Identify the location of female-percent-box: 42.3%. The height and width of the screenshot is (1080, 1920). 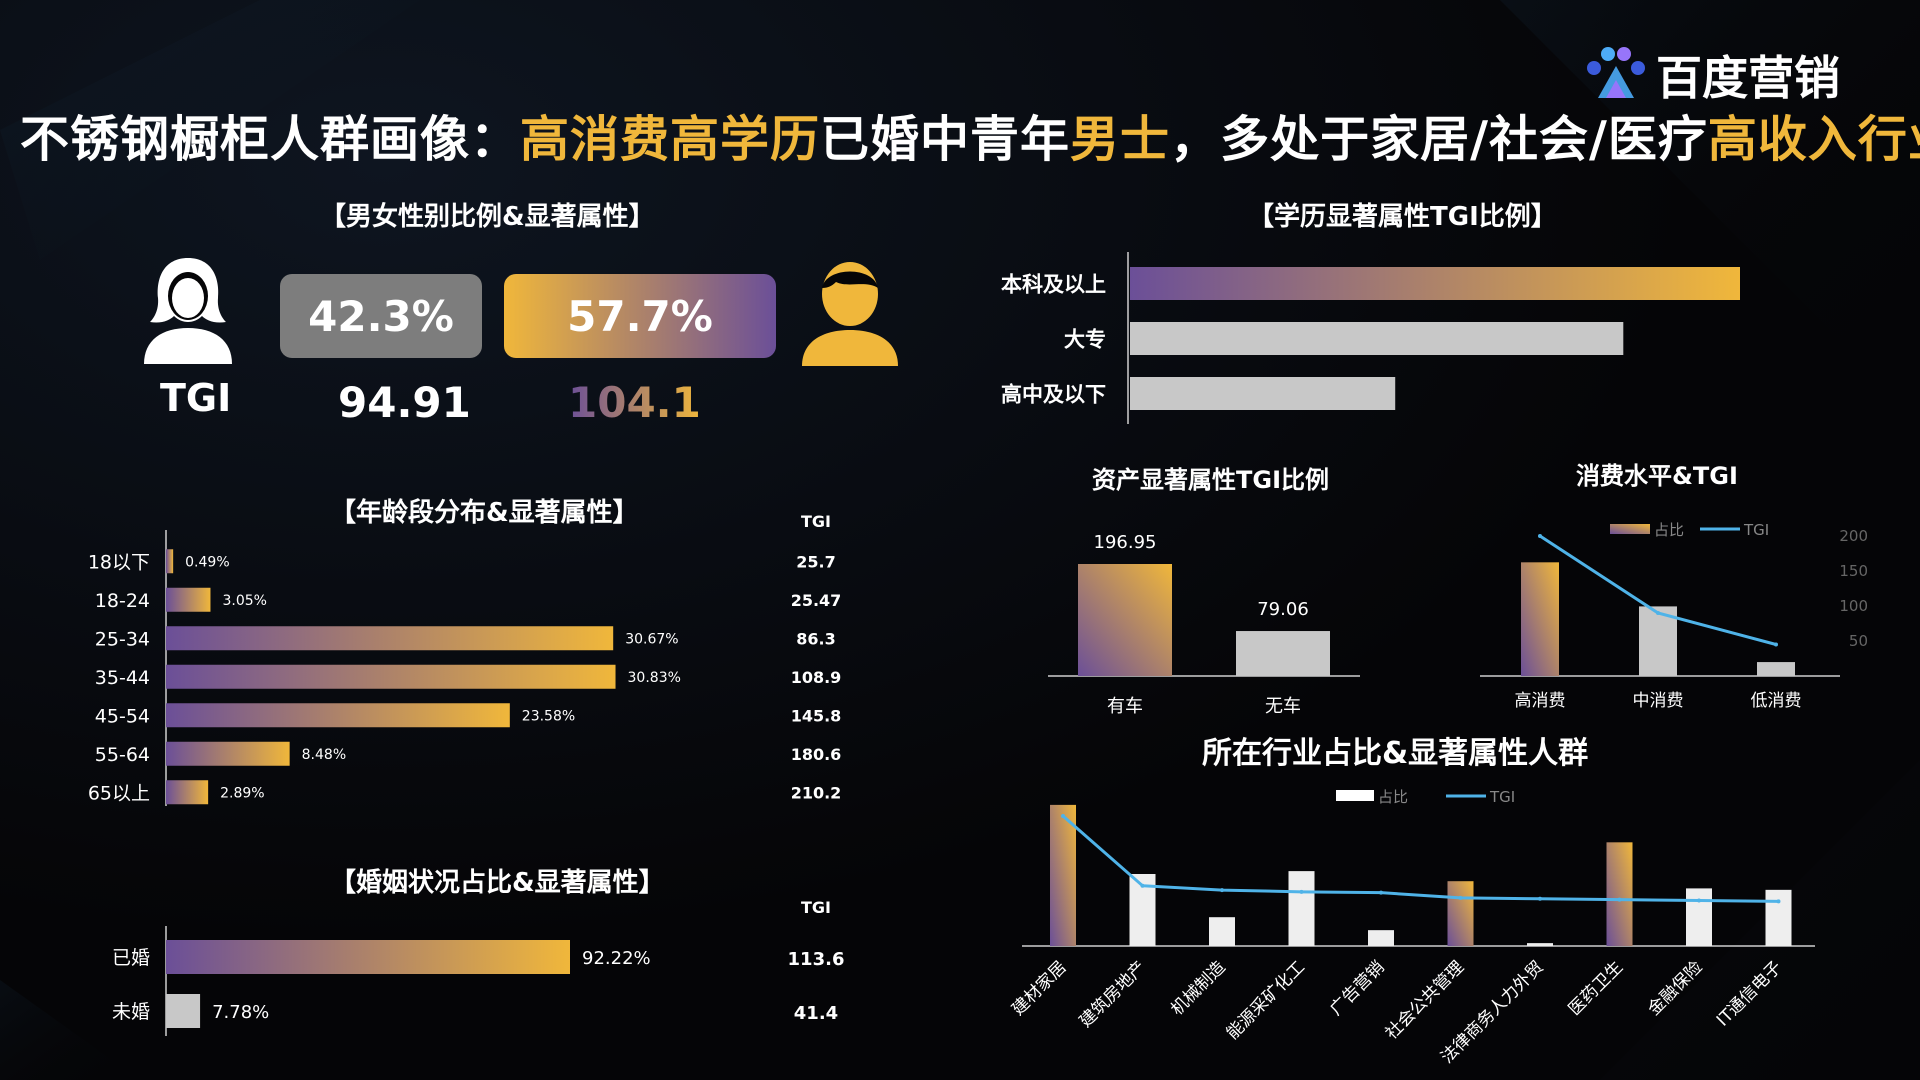
(381, 316).